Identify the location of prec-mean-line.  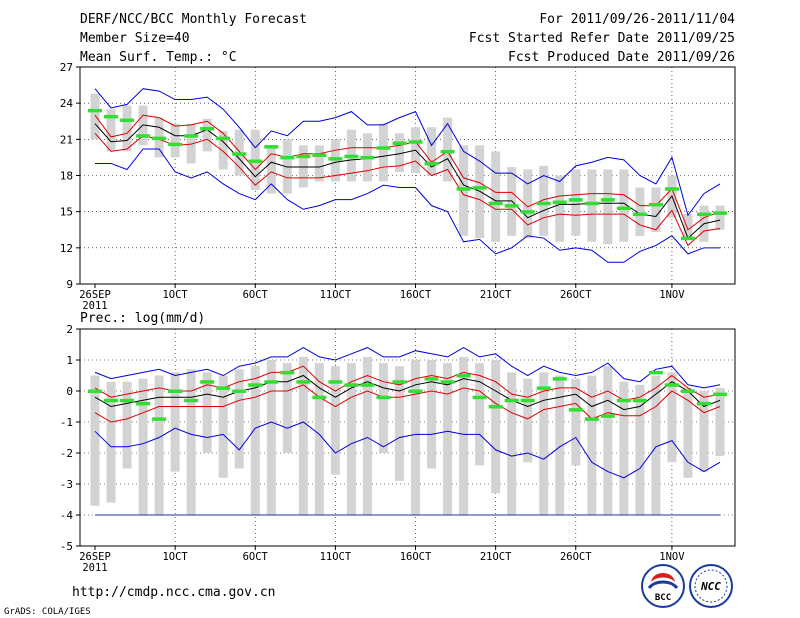
(407, 392).